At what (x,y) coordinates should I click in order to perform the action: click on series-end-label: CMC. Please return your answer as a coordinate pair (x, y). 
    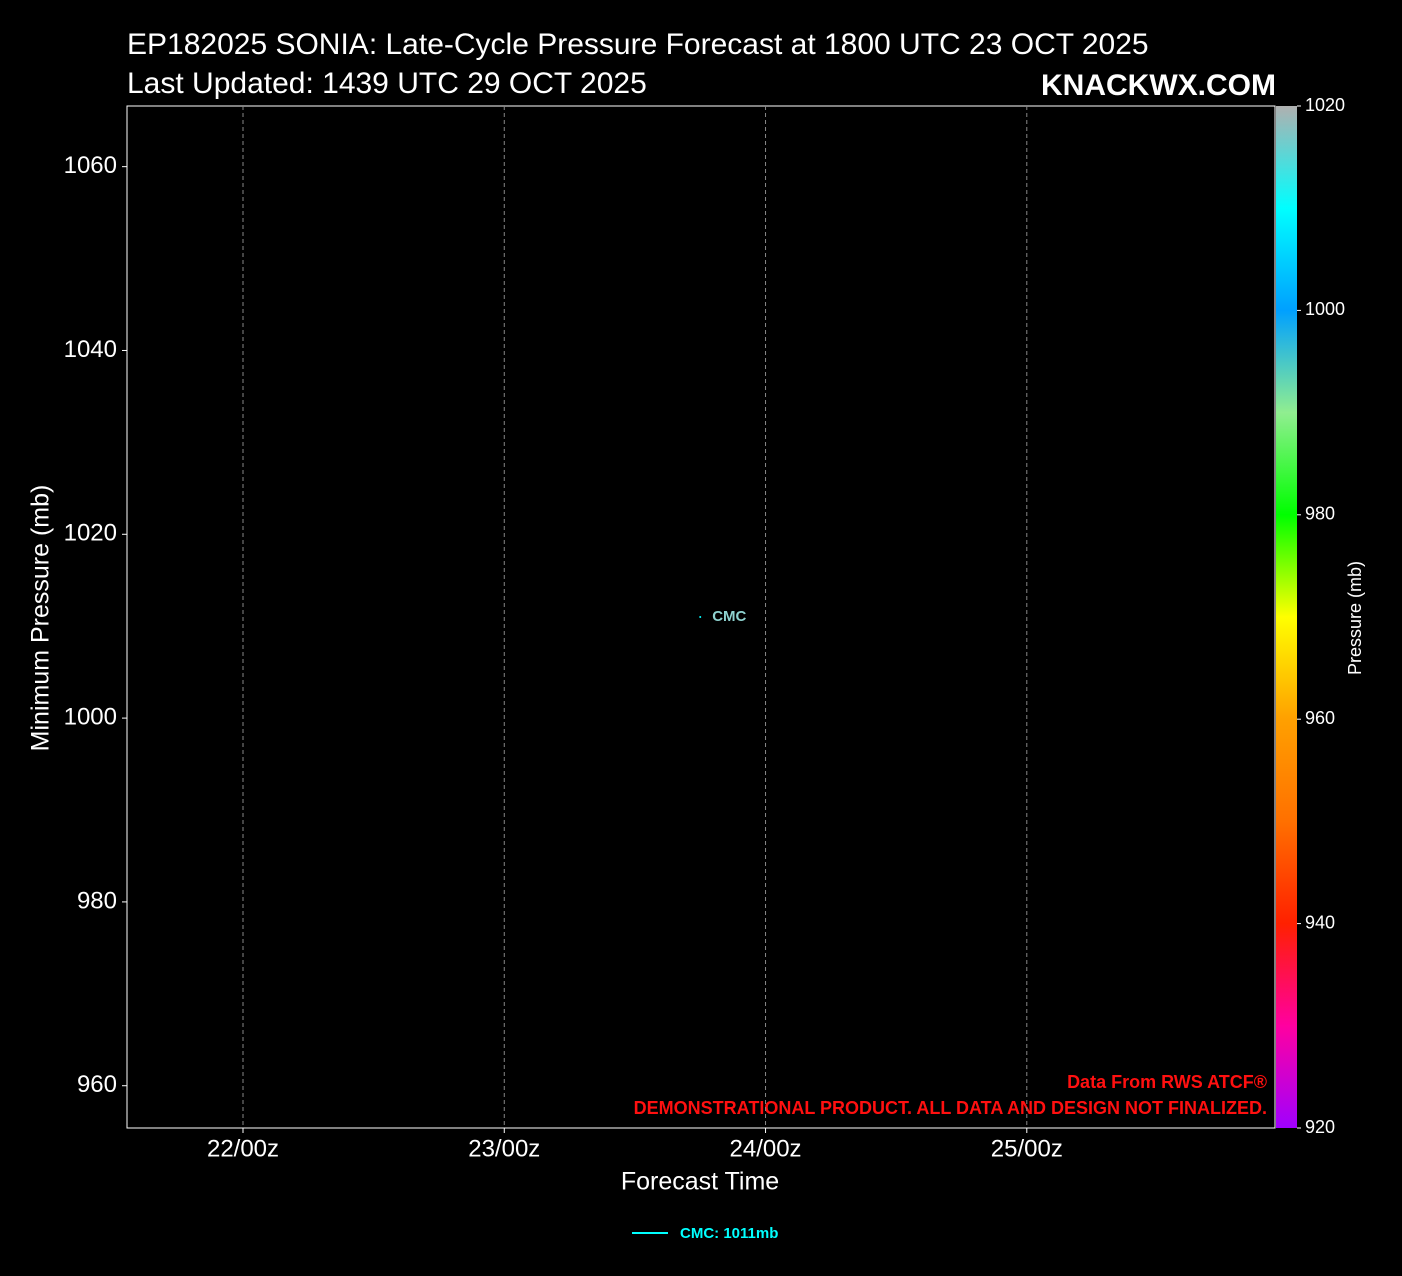
    Looking at the image, I should click on (729, 616).